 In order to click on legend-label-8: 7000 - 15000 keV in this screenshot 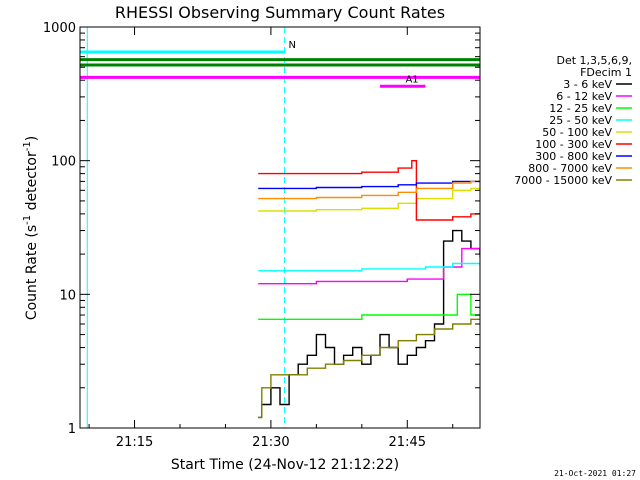, I will do `click(563, 180)`.